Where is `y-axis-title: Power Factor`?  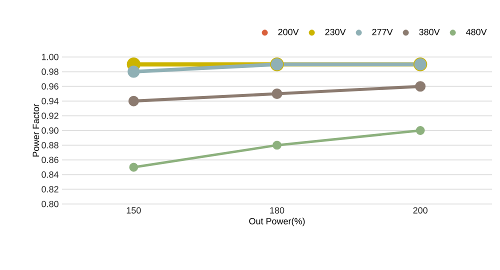
y-axis-title: Power Factor is located at coordinates (36, 130).